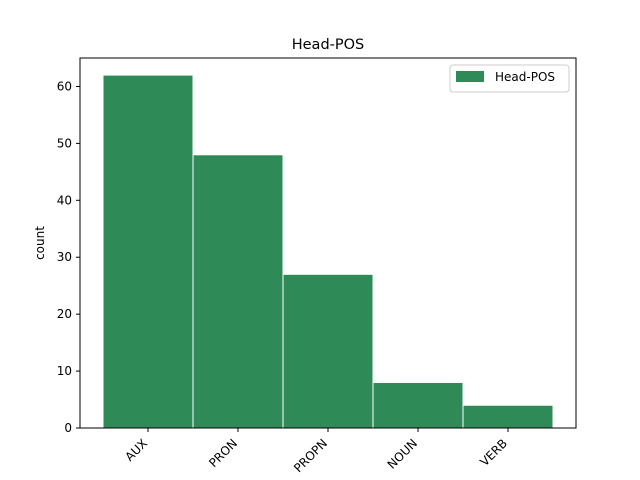 The height and width of the screenshot is (480, 640). Describe the element at coordinates (64, 86) in the screenshot. I see `y-tick-label: 60` at that location.